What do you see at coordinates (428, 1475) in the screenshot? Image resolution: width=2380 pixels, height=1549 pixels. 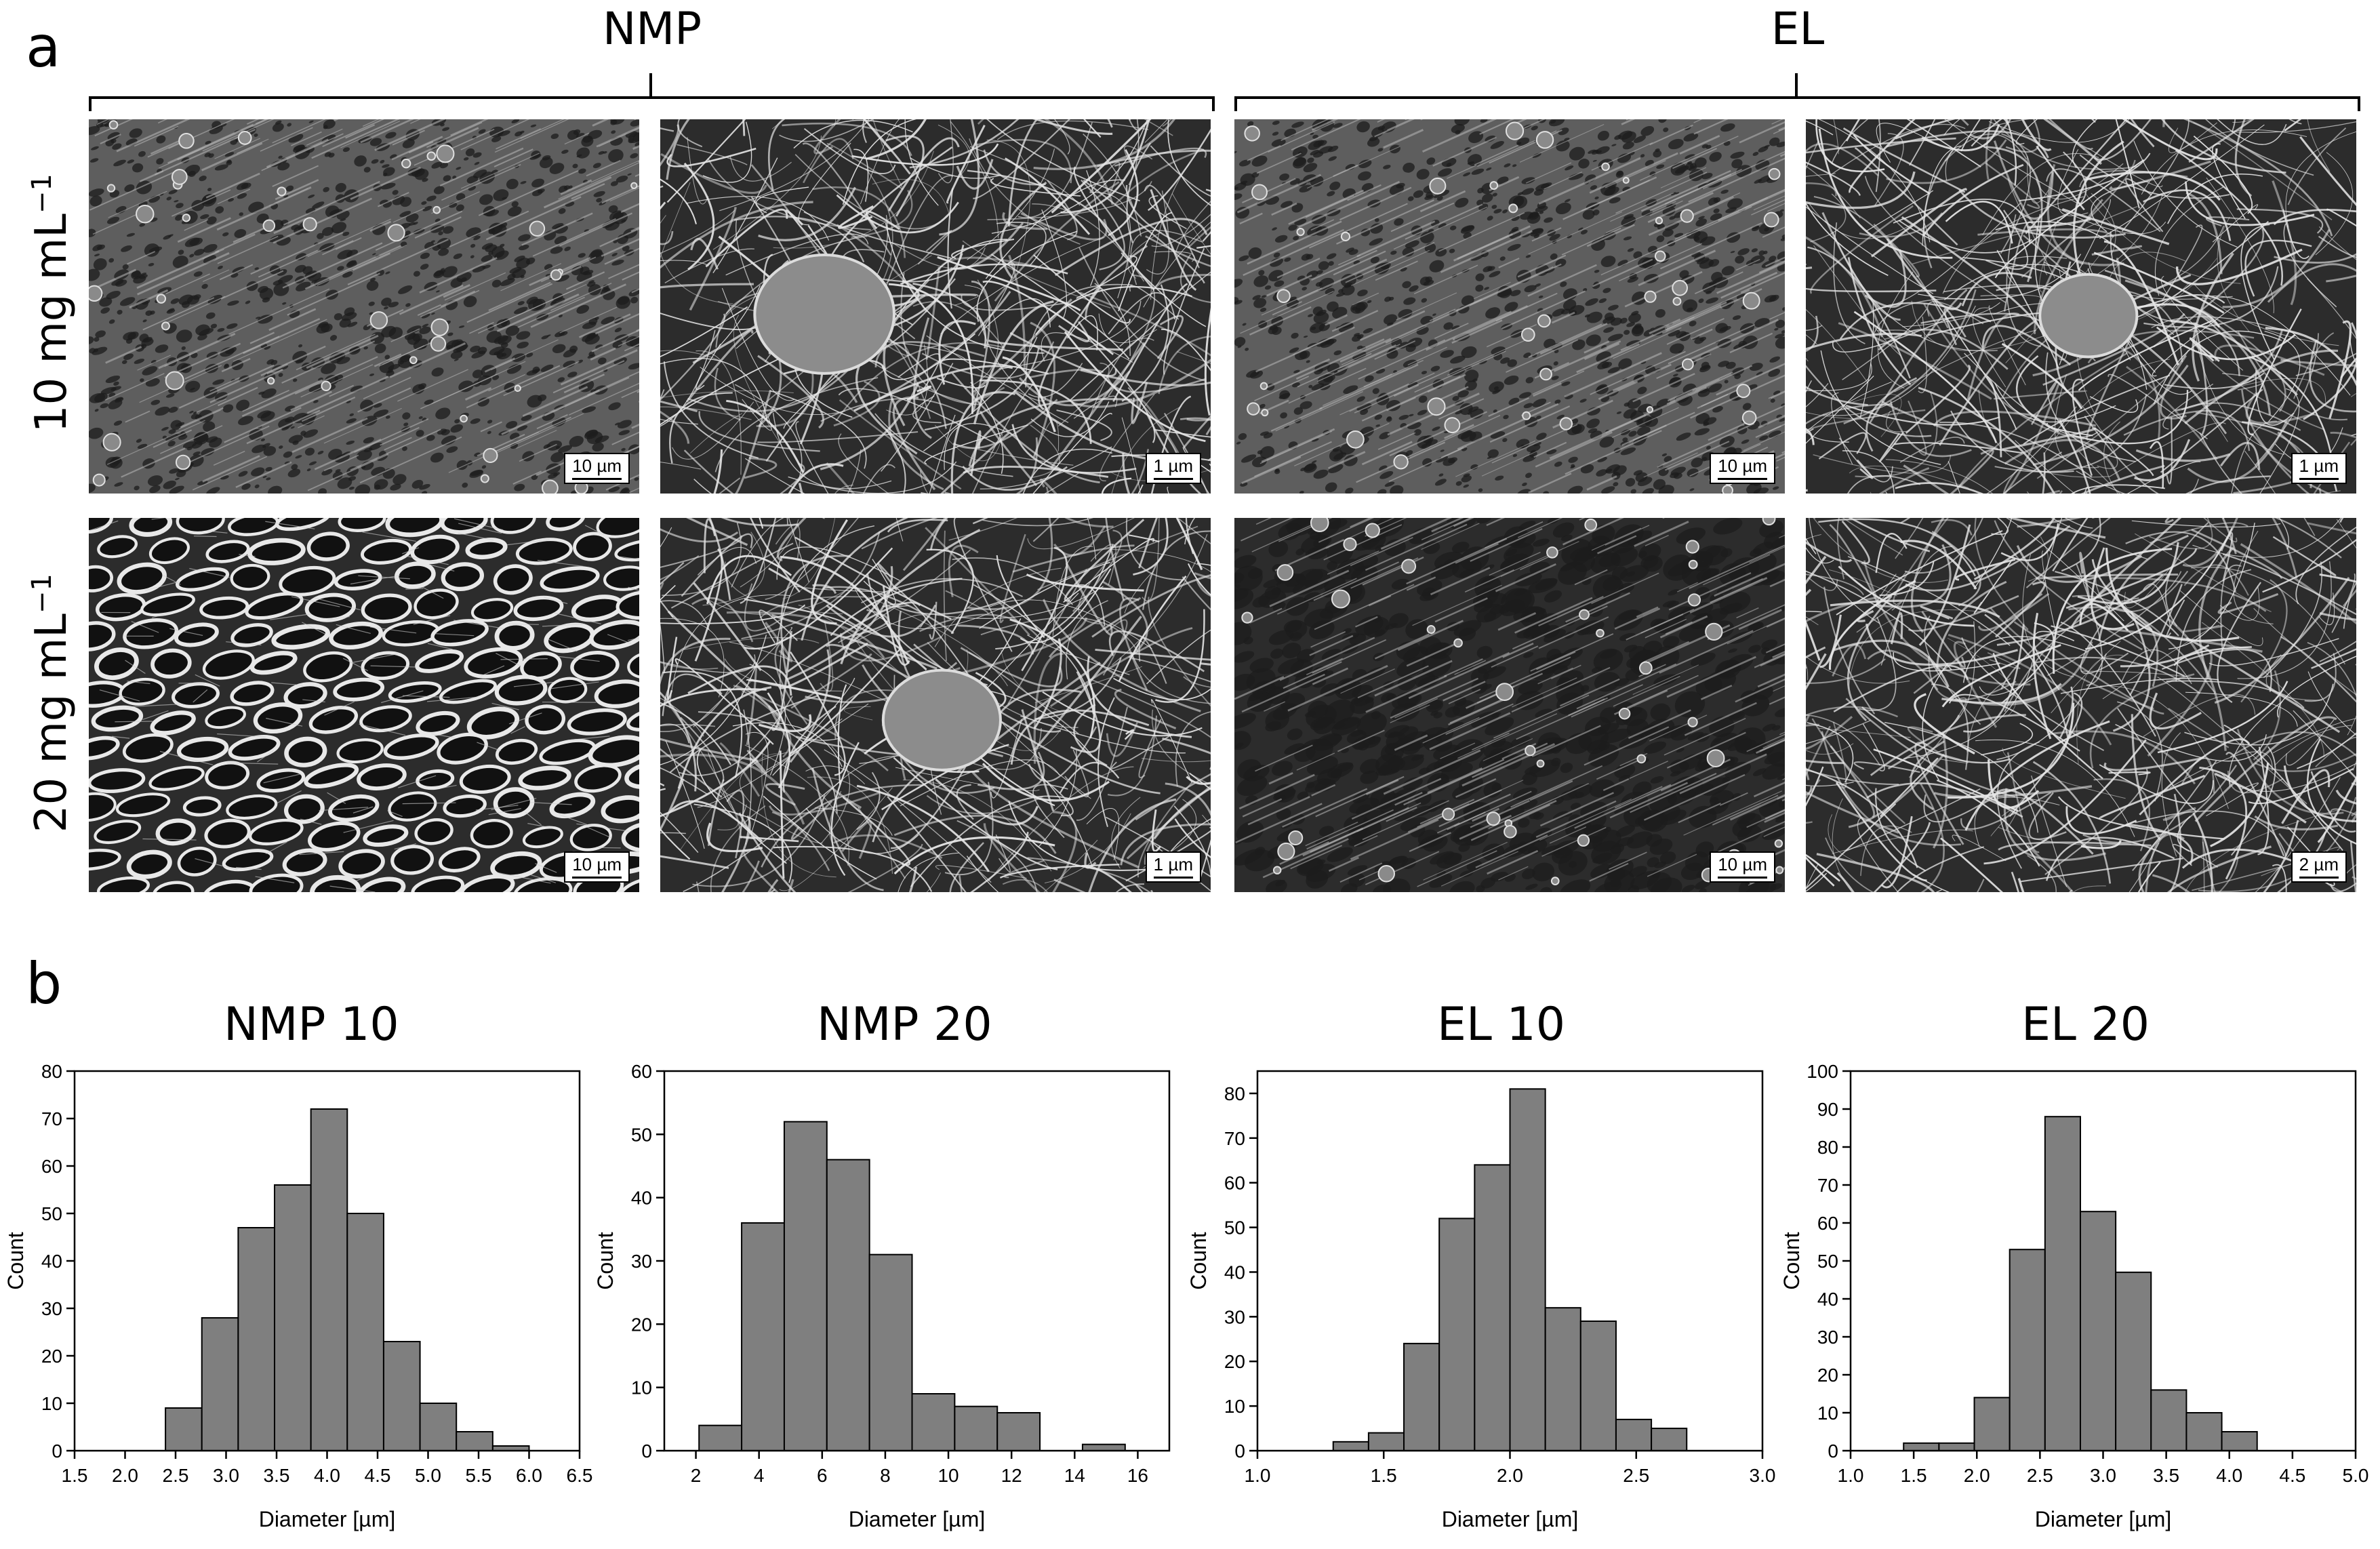 I see `x-tick-label: 5.0` at bounding box center [428, 1475].